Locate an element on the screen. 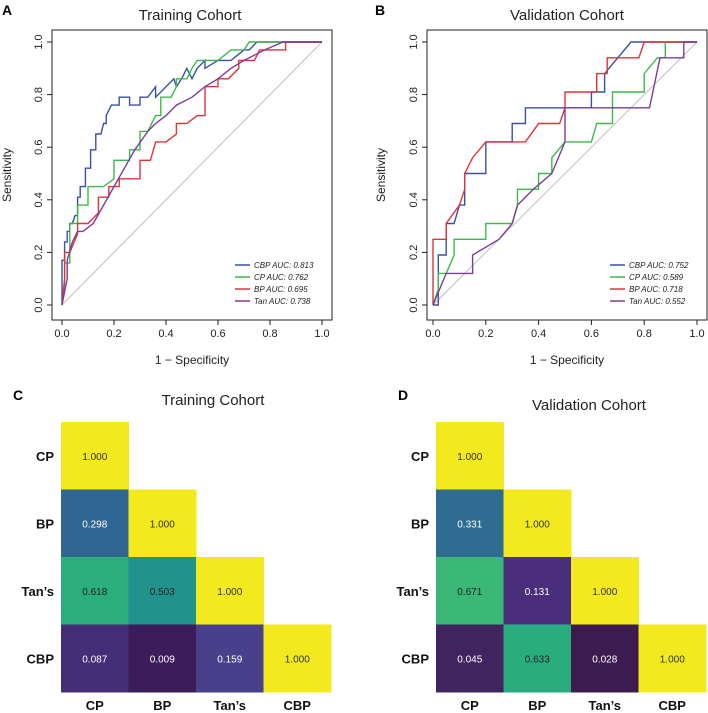 This screenshot has height=713, width=708. legend-cbp: CBP AUC: 0.752 is located at coordinates (659, 265).